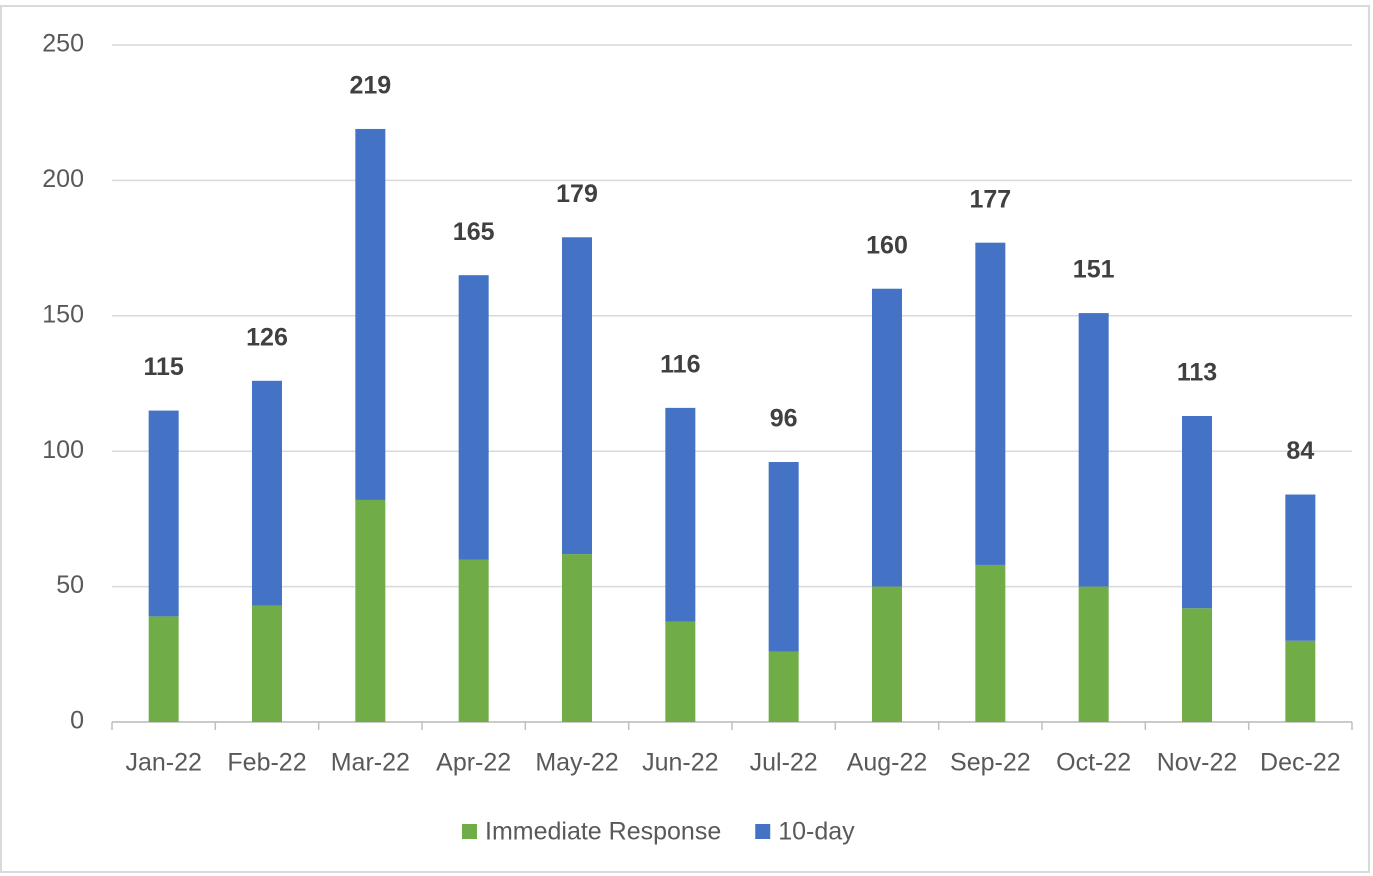  I want to click on total-label: 115, so click(163, 367).